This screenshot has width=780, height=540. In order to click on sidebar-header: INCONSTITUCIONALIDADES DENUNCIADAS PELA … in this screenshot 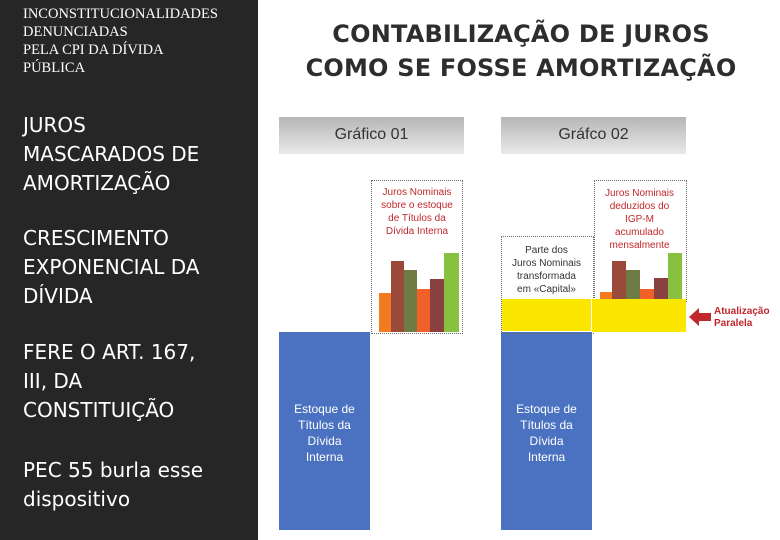, I will do `click(120, 41)`.